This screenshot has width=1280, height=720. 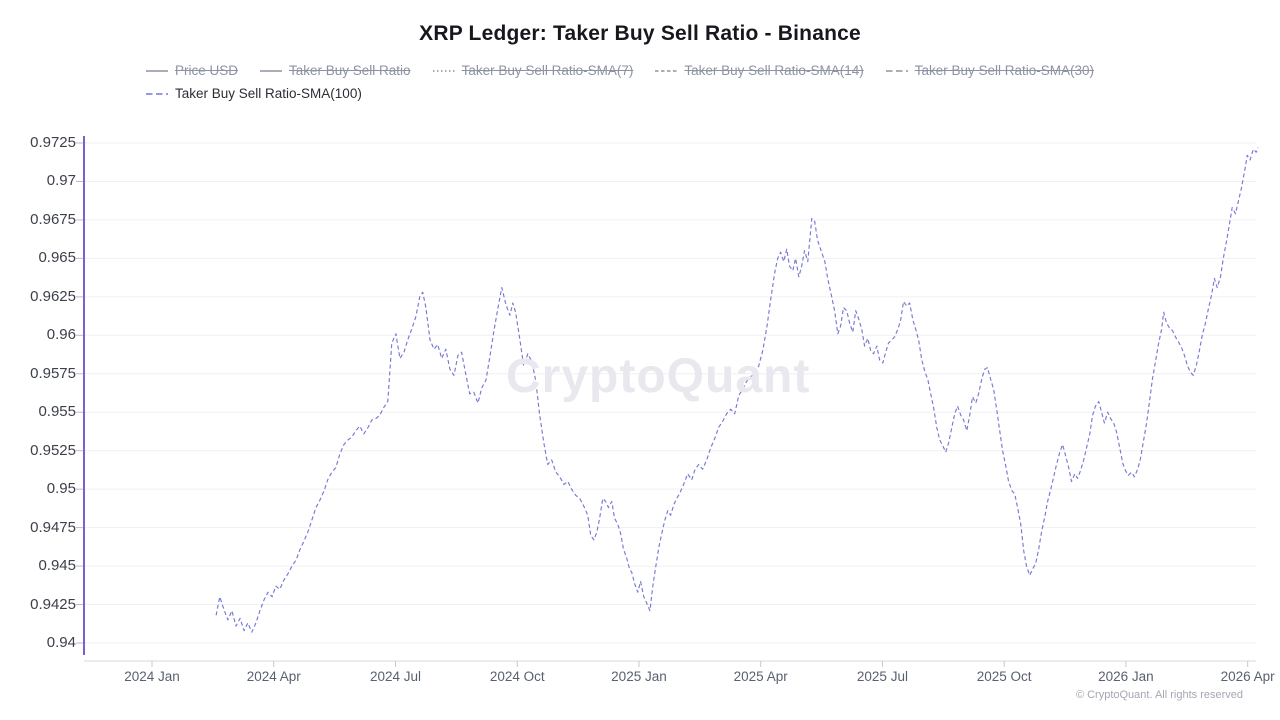 I want to click on watermark: CryptoQuant, so click(x=658, y=376).